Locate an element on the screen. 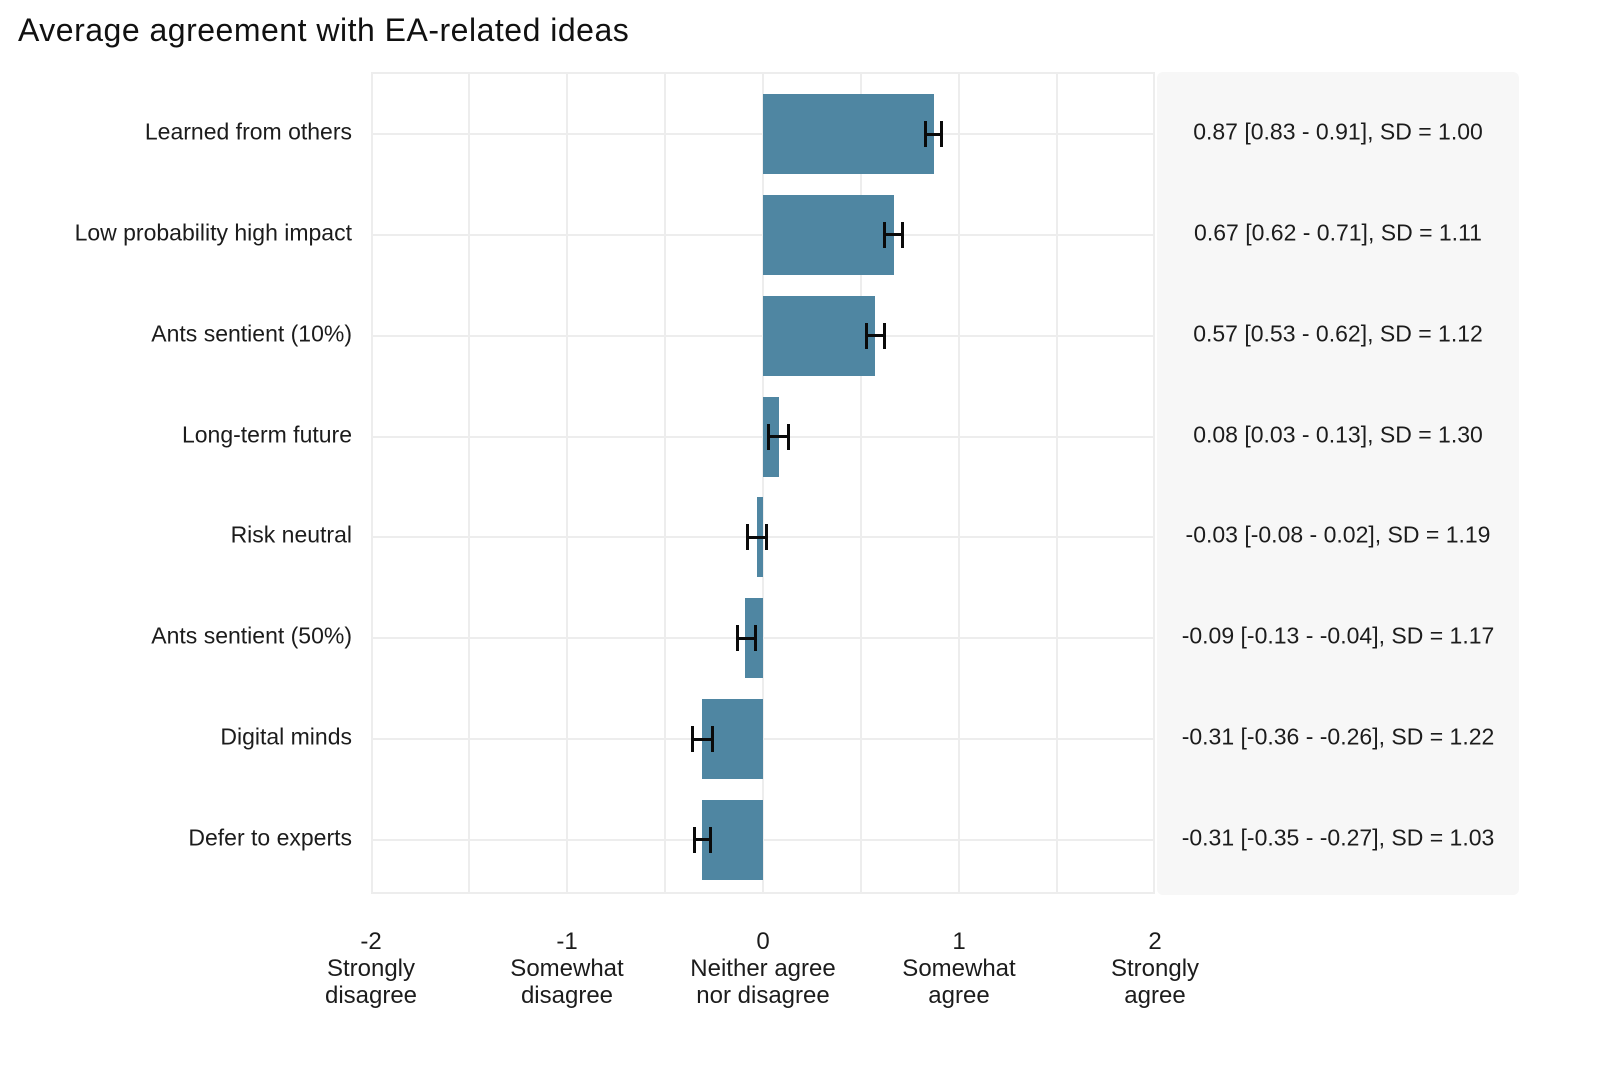  category-label: Long-term future is located at coordinates (266, 434).